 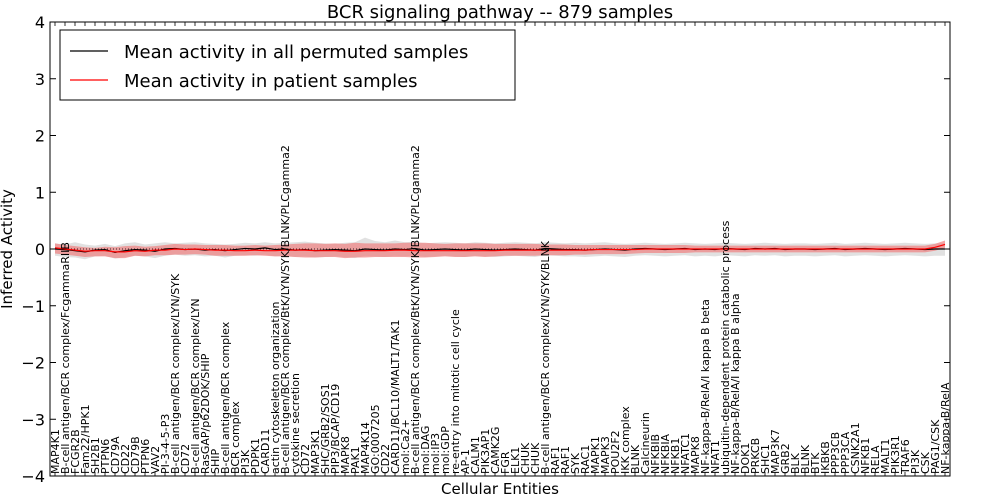 What do you see at coordinates (505, 462) in the screenshot?
I see `x-tick-label: FGR` at bounding box center [505, 462].